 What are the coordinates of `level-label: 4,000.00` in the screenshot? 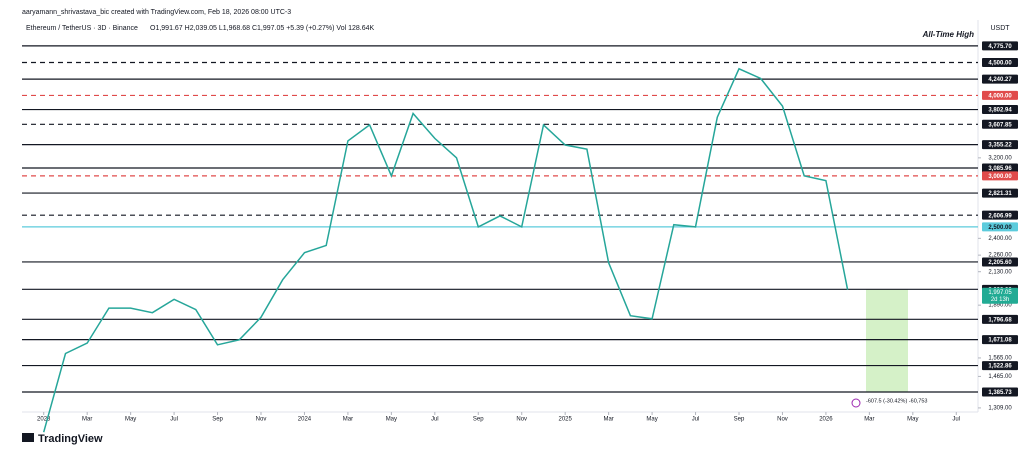 It's located at (1000, 97).